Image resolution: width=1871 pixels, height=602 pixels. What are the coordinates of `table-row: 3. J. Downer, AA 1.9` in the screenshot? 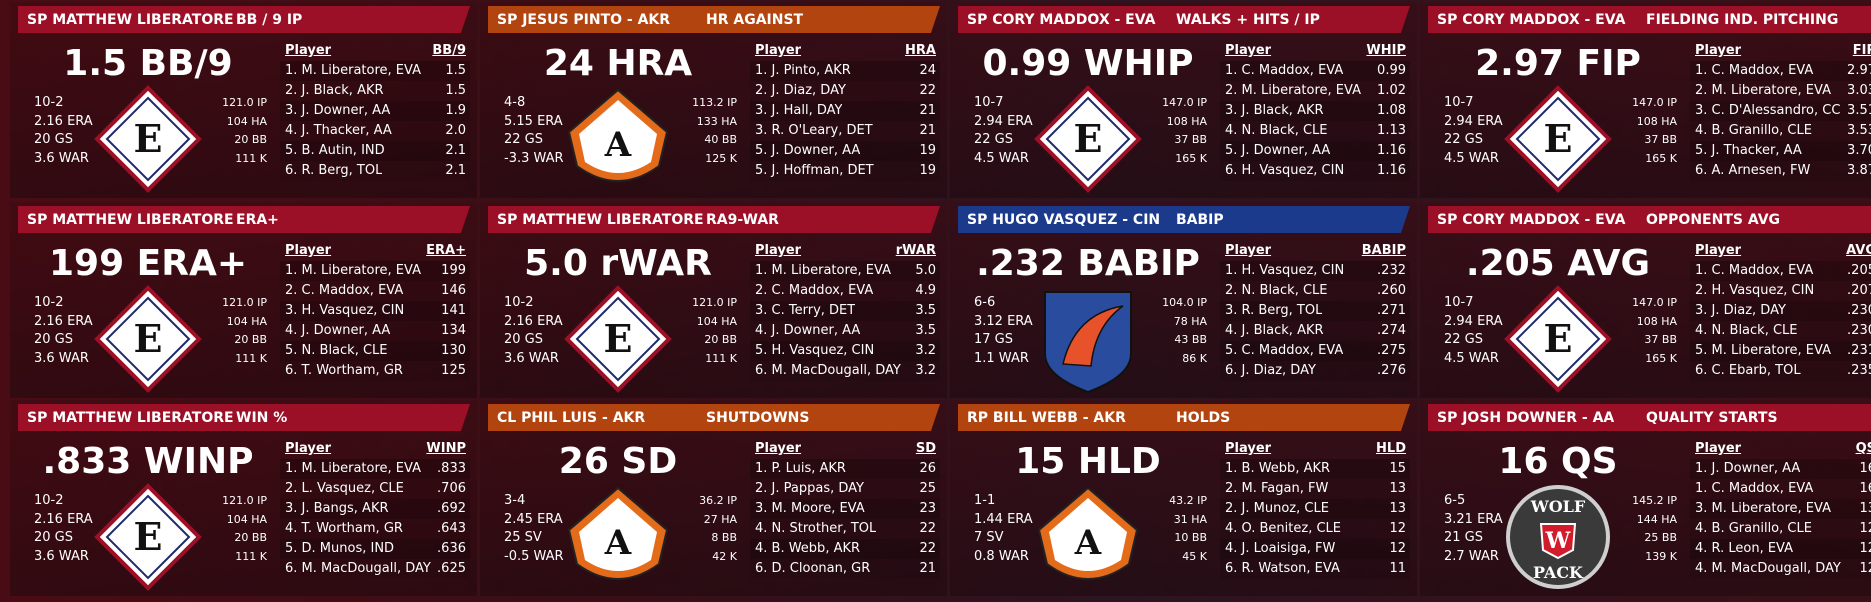 It's located at (375, 111).